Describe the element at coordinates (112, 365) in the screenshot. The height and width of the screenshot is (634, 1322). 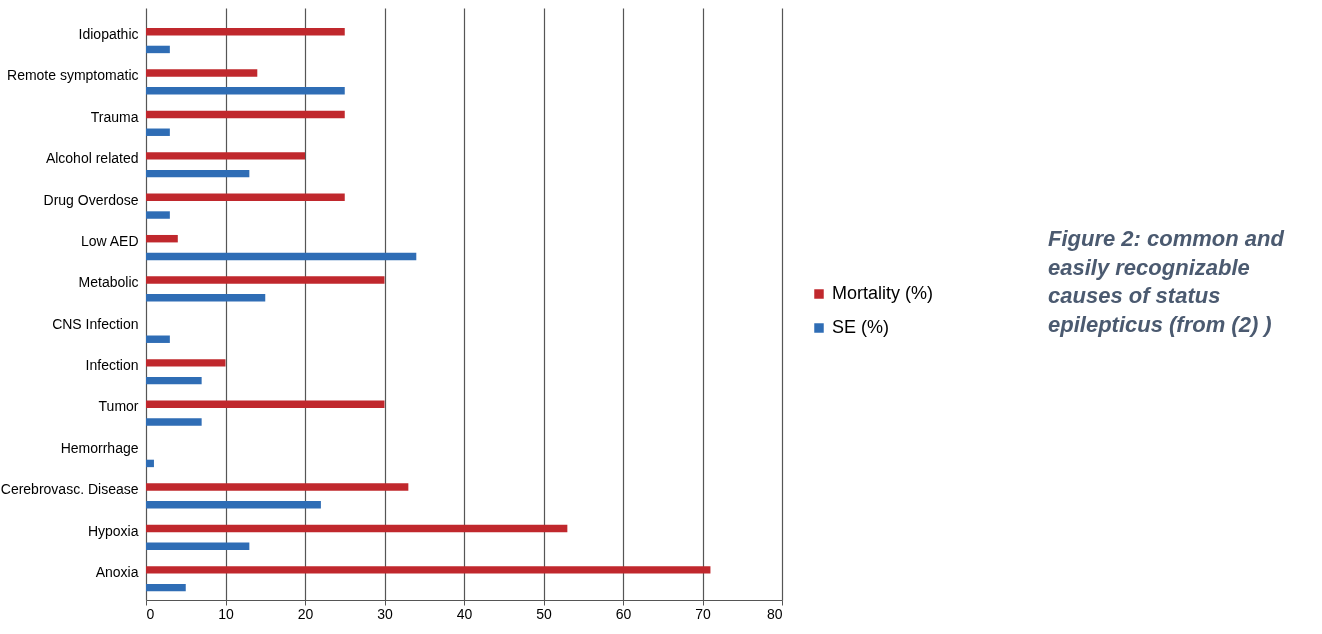
I see `y-tick-label: Infection` at that location.